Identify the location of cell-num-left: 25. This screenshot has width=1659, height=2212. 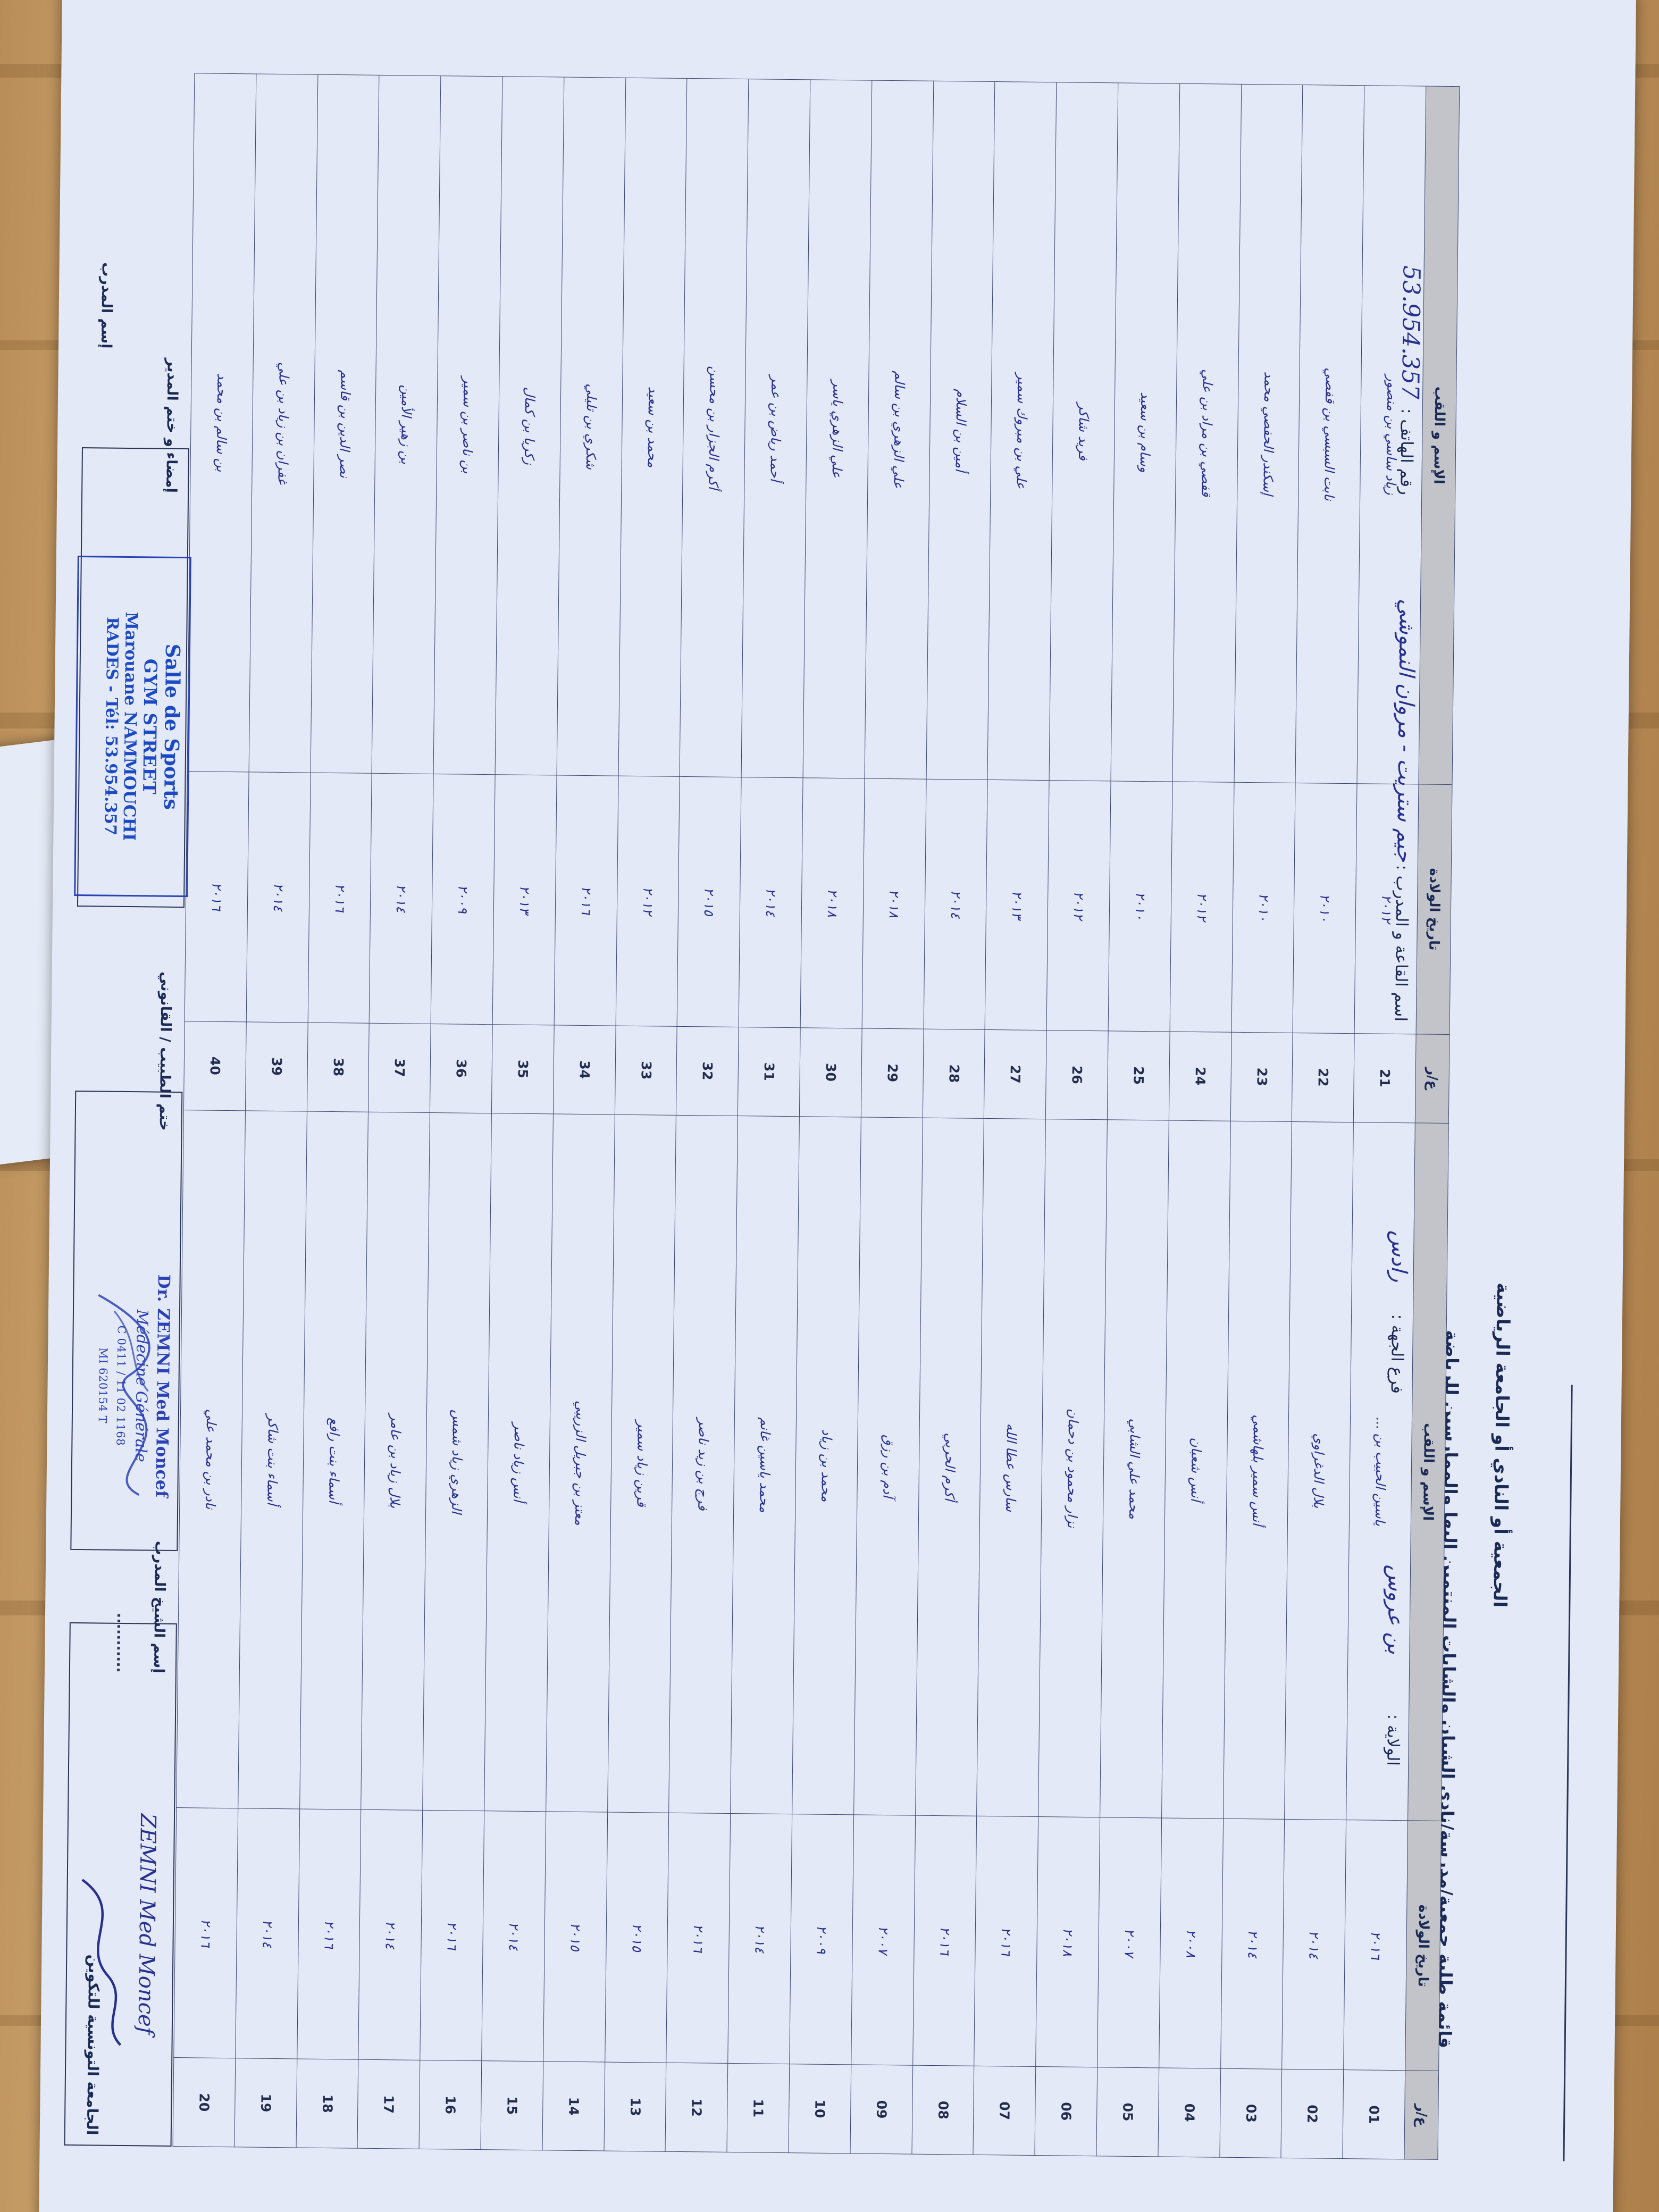
(1138, 1075).